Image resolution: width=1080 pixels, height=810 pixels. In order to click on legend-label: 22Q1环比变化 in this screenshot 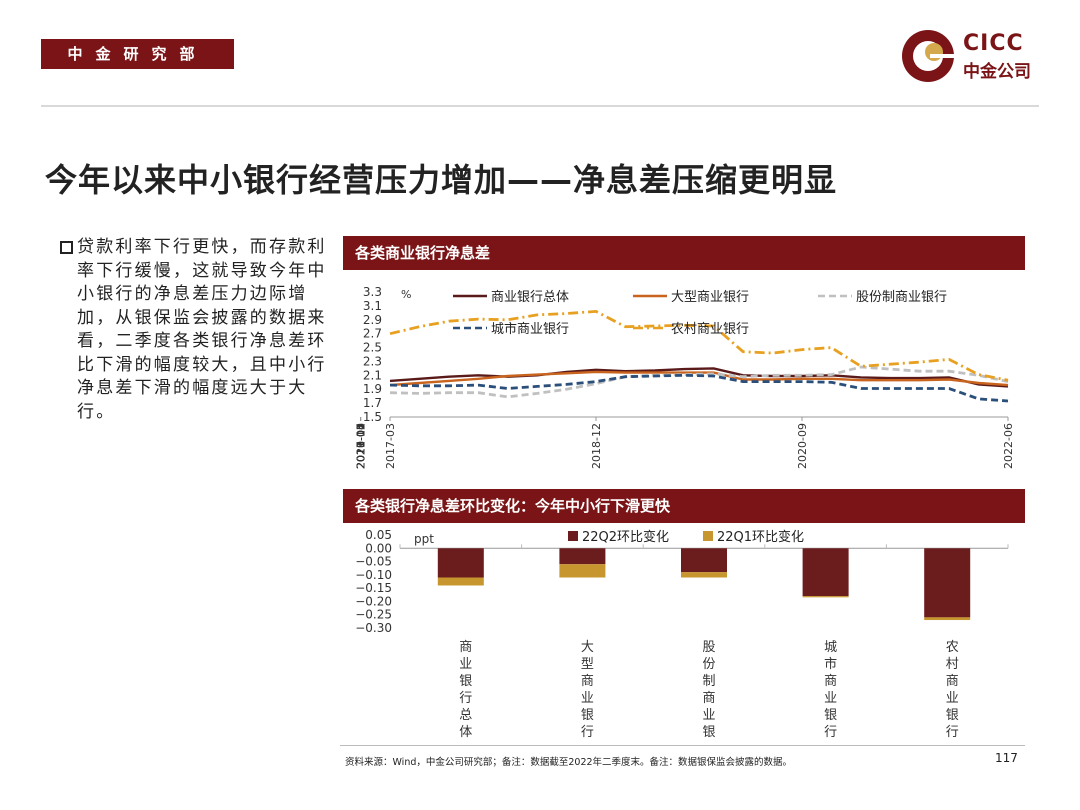, I will do `click(760, 537)`.